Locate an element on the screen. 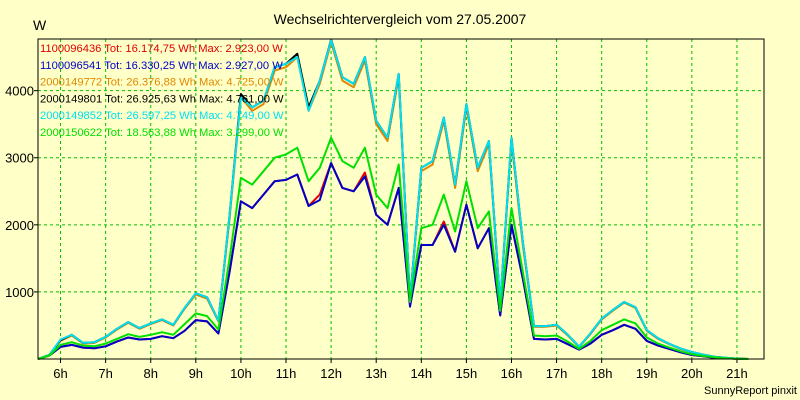 The image size is (800, 400). footer-credit: SunnyReport pinxit is located at coordinates (750, 391).